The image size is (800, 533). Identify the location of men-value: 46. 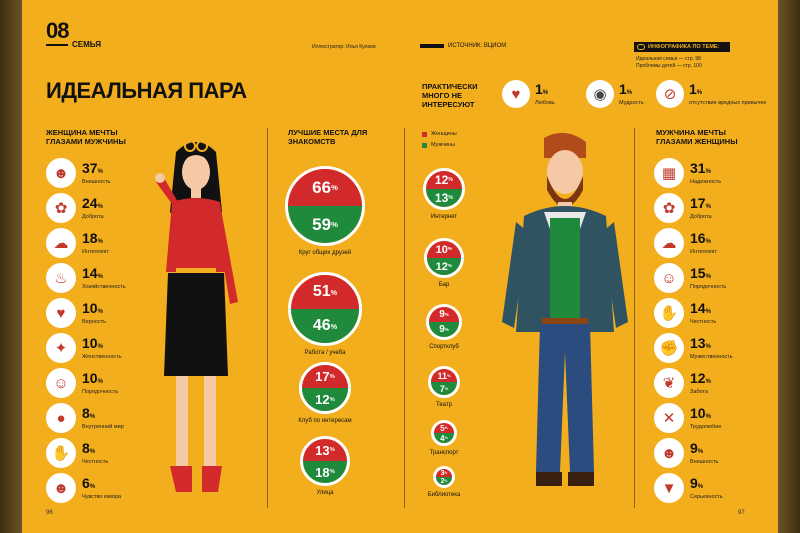
(321, 325).